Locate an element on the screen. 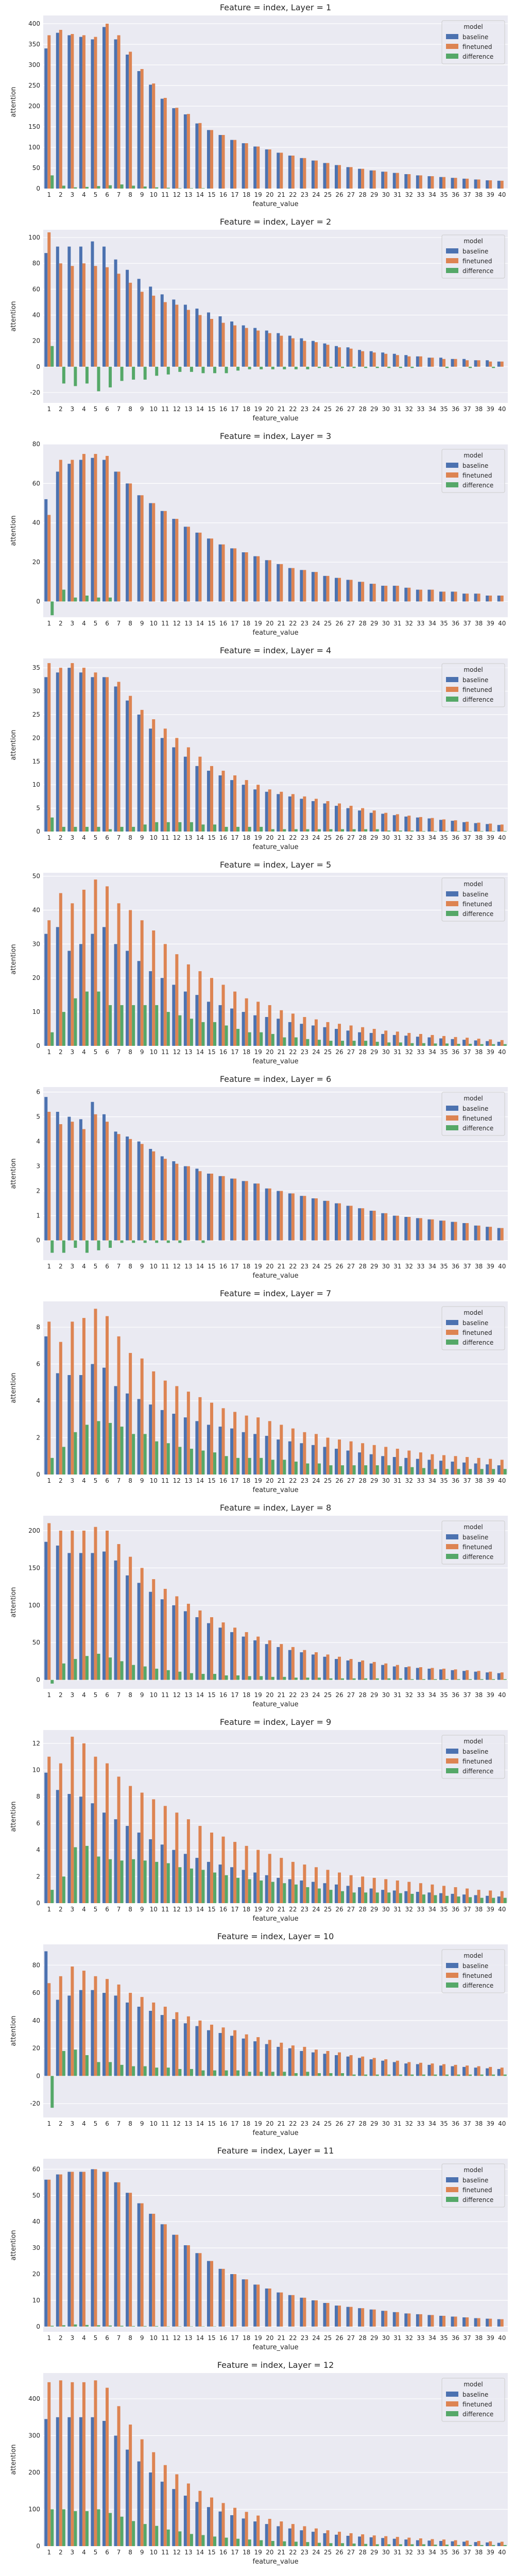  x-tick-label: 15 is located at coordinates (212, 2552).